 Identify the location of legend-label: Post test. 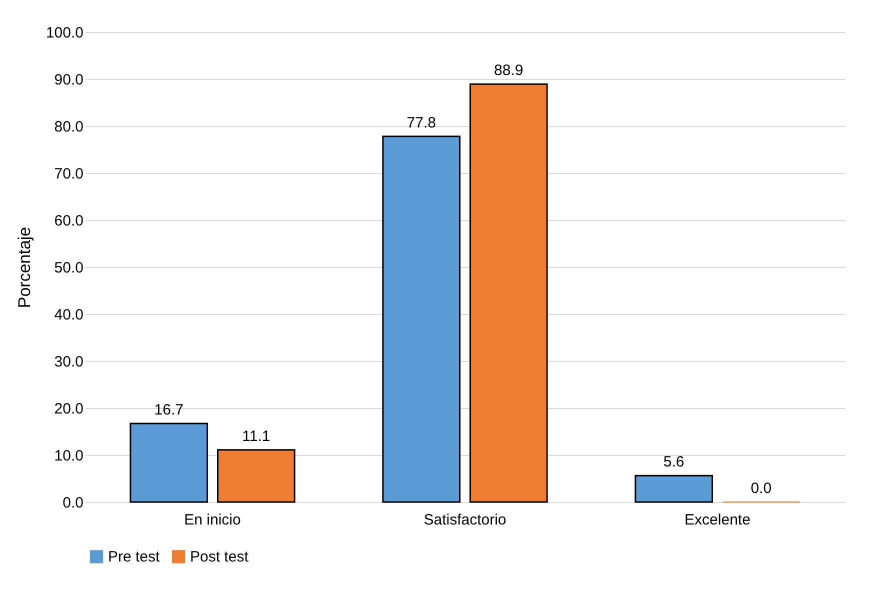
(220, 557).